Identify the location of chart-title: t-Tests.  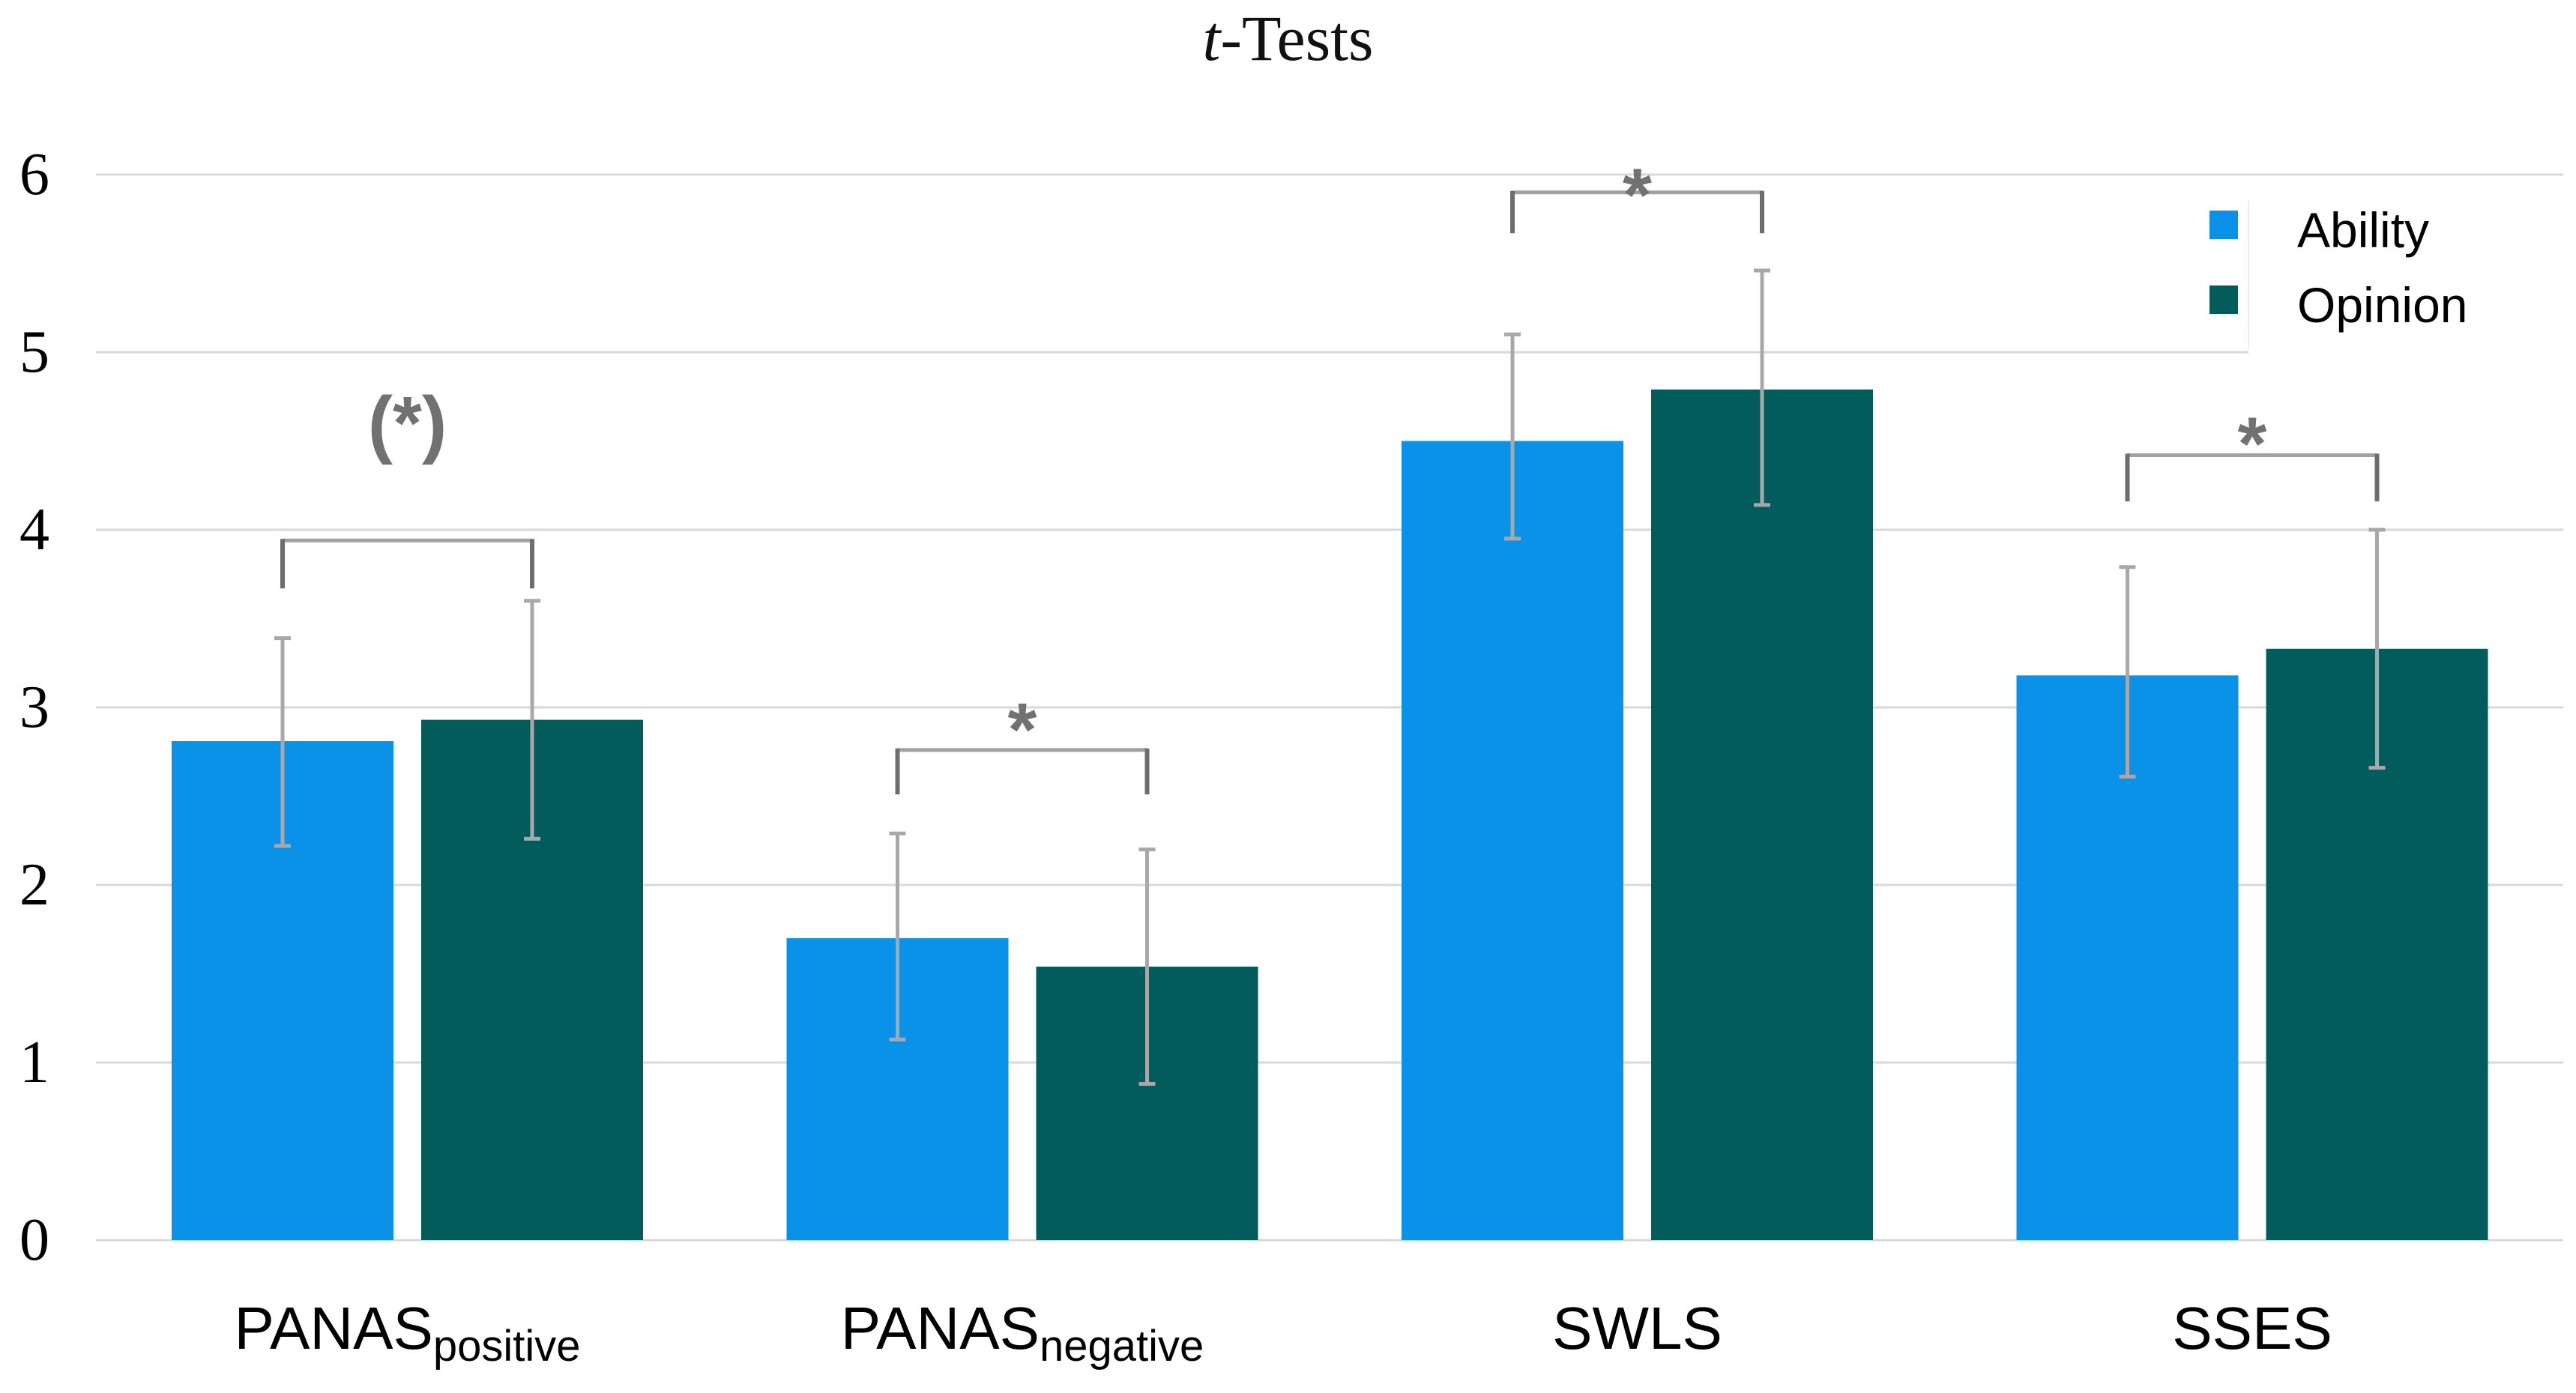
(1288, 39).